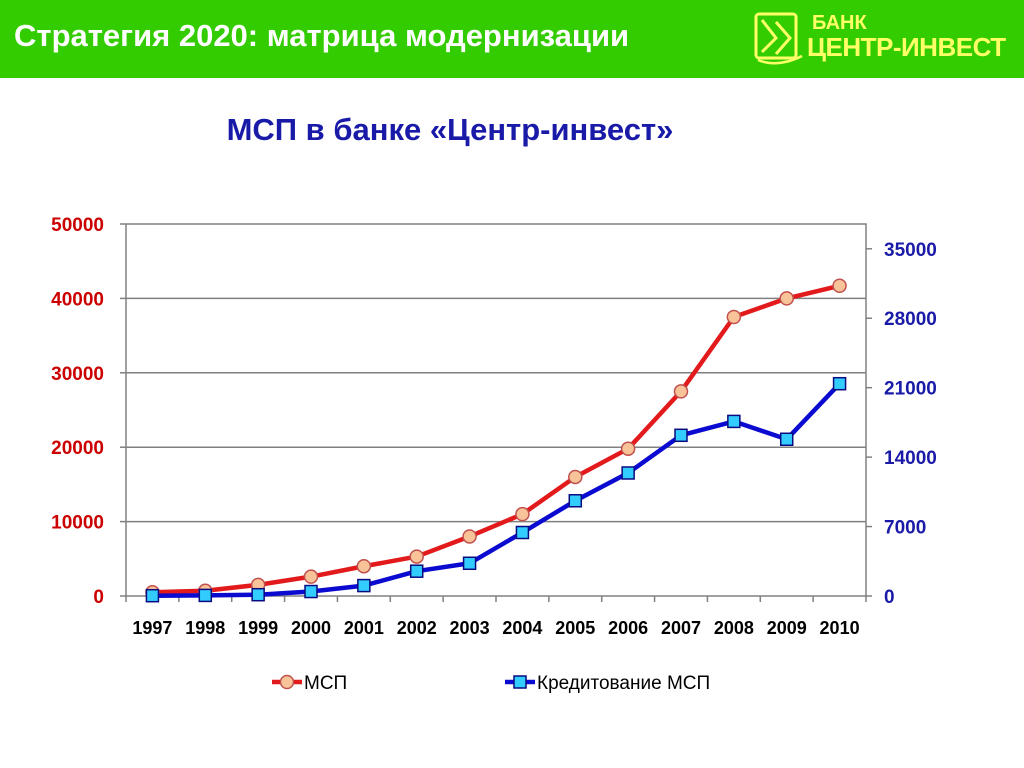 The height and width of the screenshot is (768, 1024). I want to click on x-tick-label: 2008, so click(734, 628).